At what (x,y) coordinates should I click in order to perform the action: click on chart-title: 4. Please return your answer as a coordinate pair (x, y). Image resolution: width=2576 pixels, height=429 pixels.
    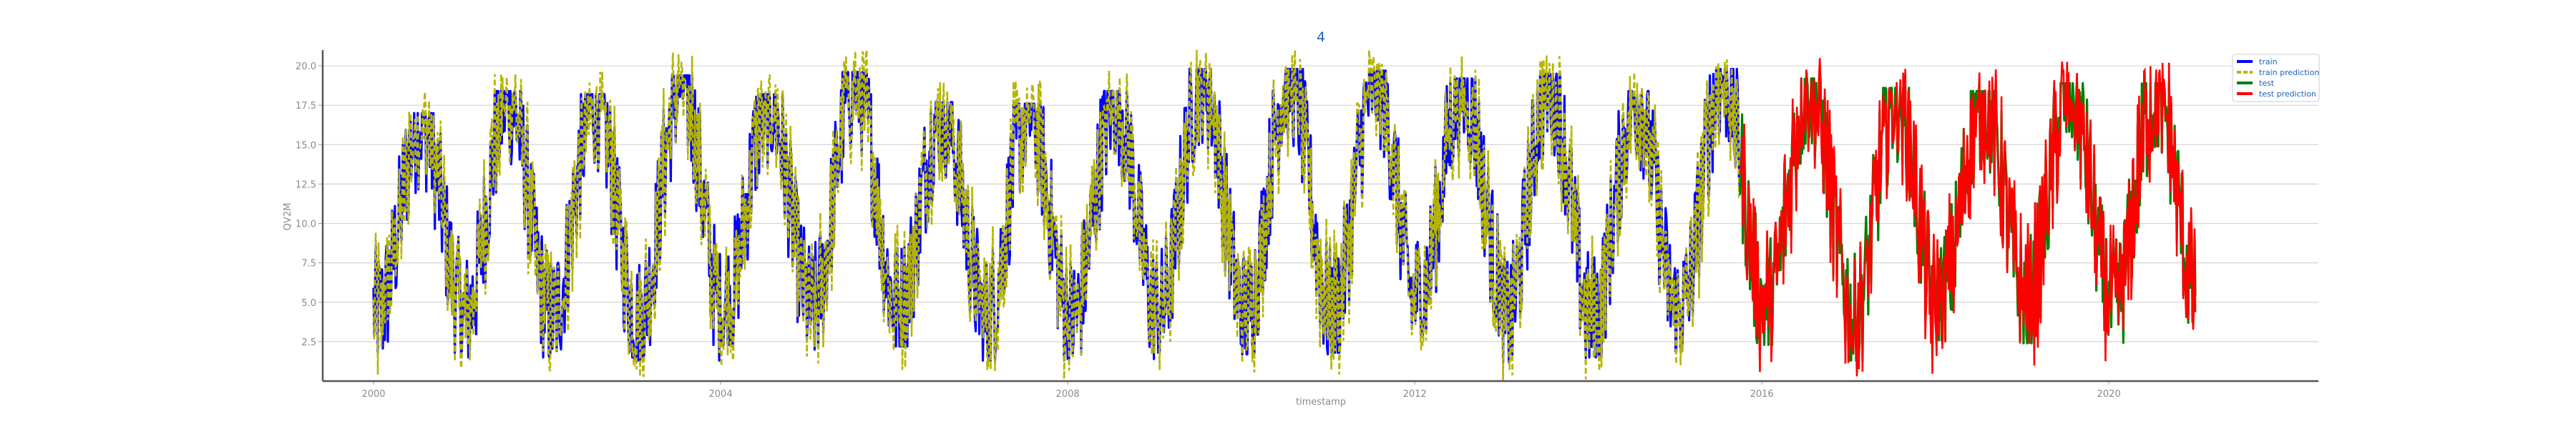
    Looking at the image, I should click on (1321, 37).